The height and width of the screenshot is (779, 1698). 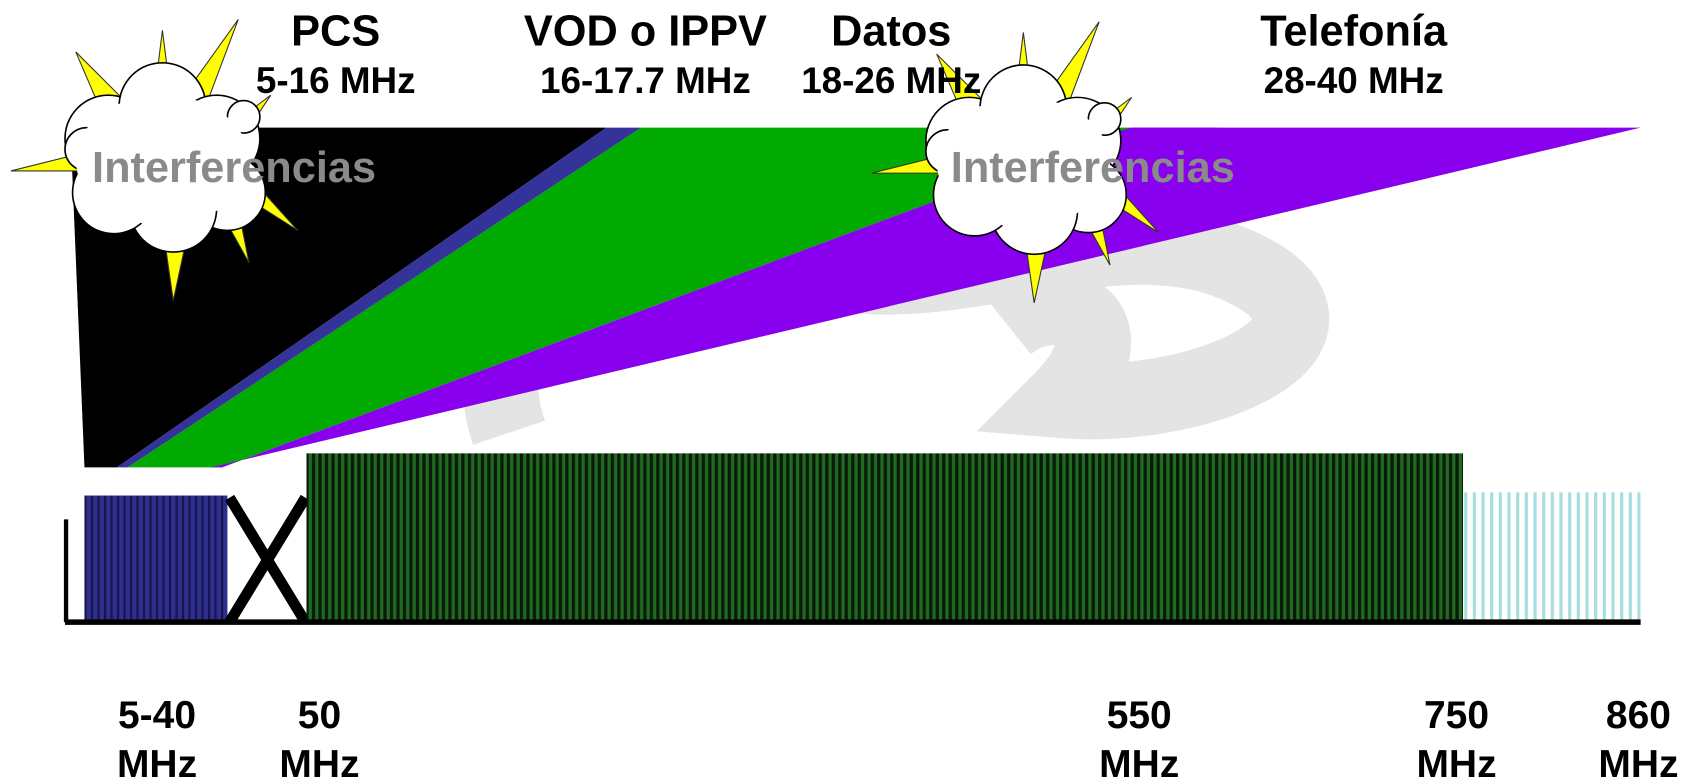 What do you see at coordinates (1354, 31) in the screenshot?
I see `service-name: Telefonía` at bounding box center [1354, 31].